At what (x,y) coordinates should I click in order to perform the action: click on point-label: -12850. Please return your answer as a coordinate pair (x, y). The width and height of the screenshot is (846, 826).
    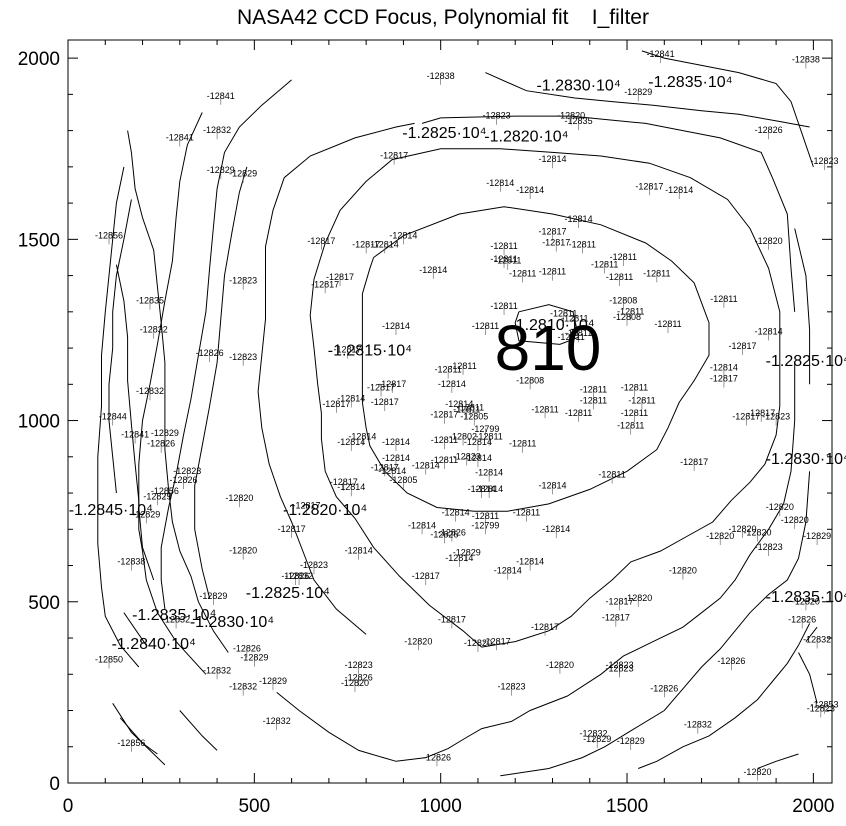
    Looking at the image, I should click on (109, 659).